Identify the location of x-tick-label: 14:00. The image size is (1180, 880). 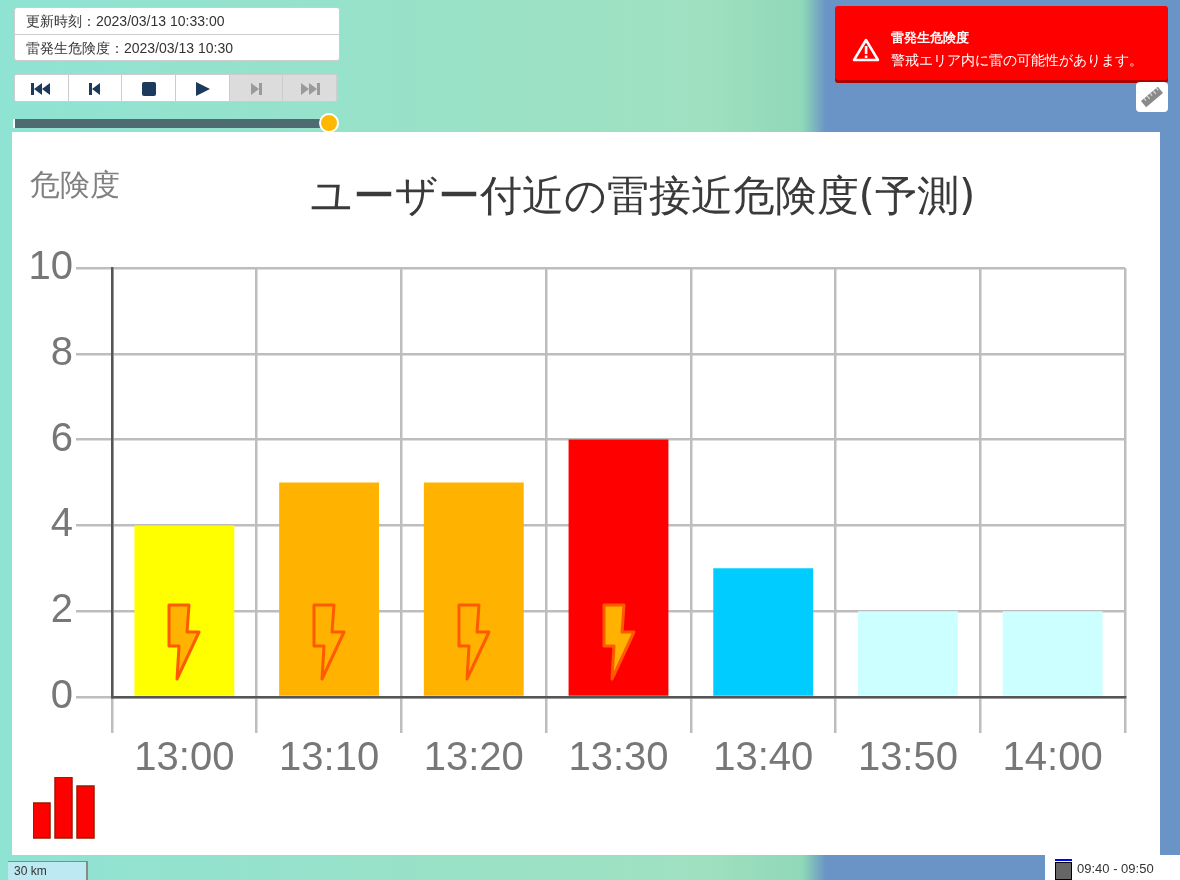
(1052, 756).